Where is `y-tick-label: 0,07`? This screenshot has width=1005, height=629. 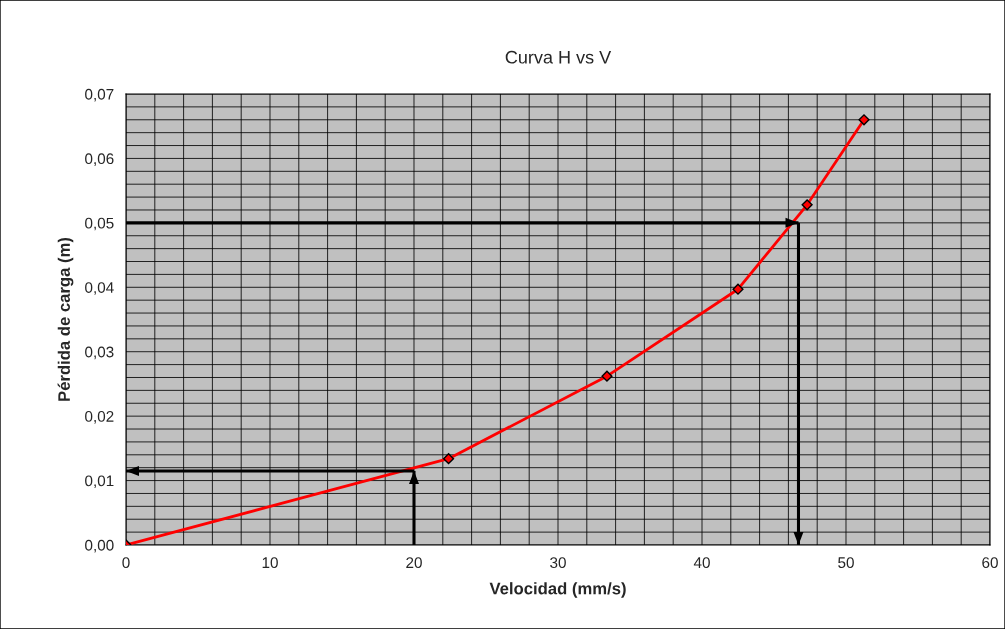
y-tick-label: 0,07 is located at coordinates (99, 95).